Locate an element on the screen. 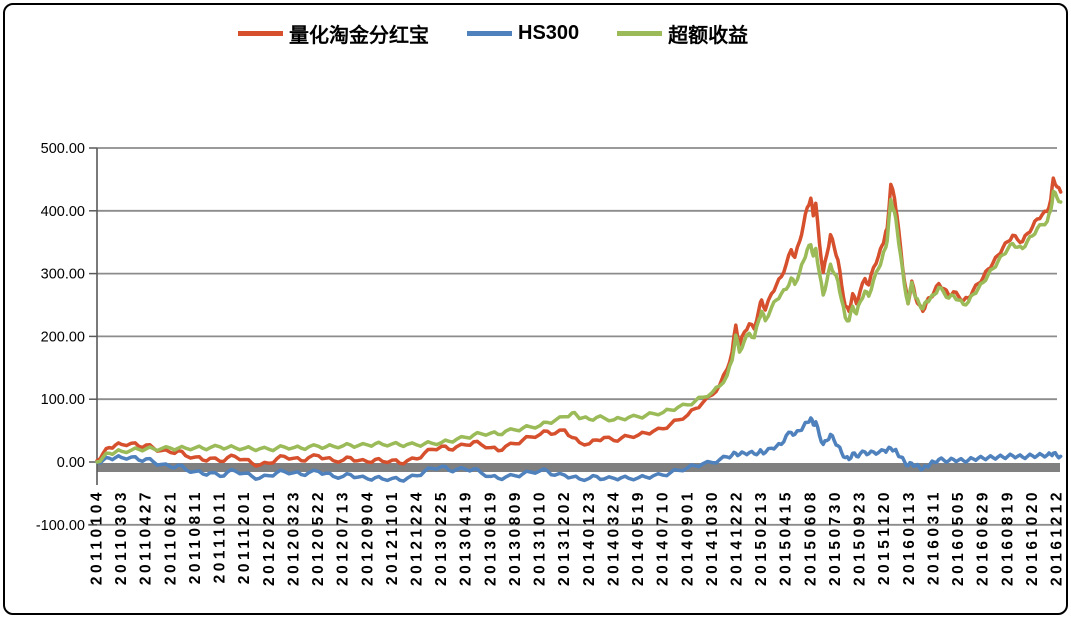  y-axis-label: 400.00 is located at coordinates (63, 212).